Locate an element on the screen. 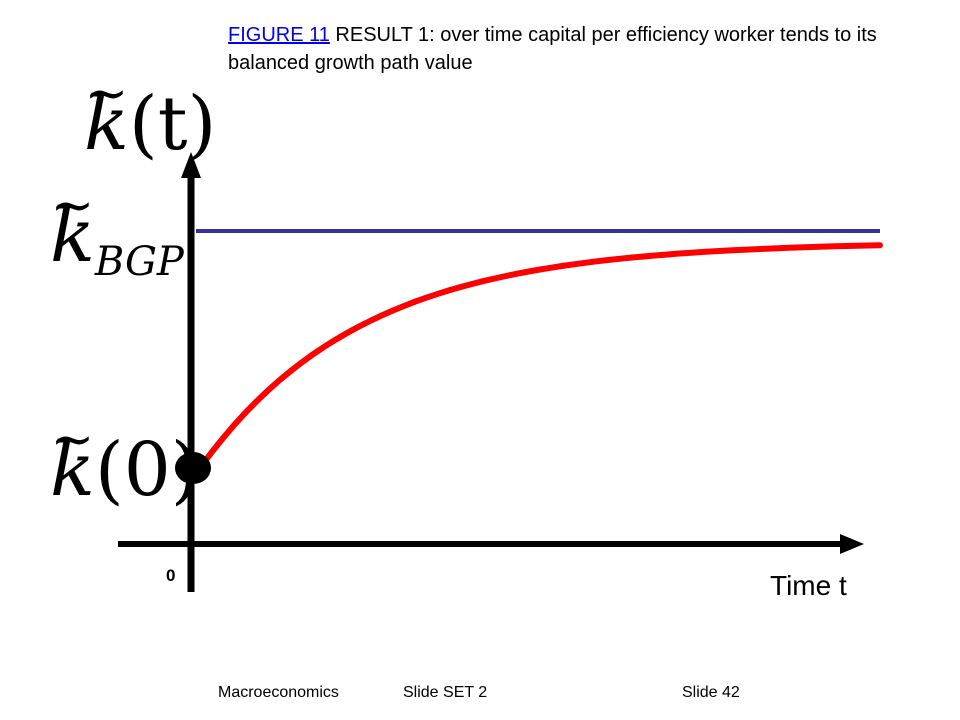  y-axis-var: ~ k is located at coordinates (106, 115).